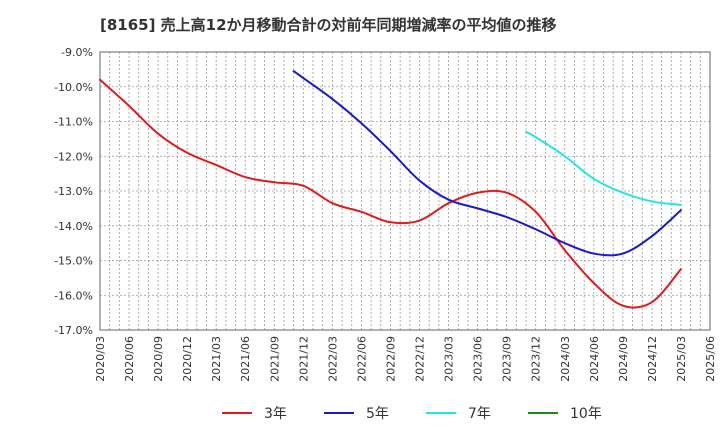  What do you see at coordinates (652, 359) in the screenshot?
I see `x-tick-label: 2024/12` at bounding box center [652, 359].